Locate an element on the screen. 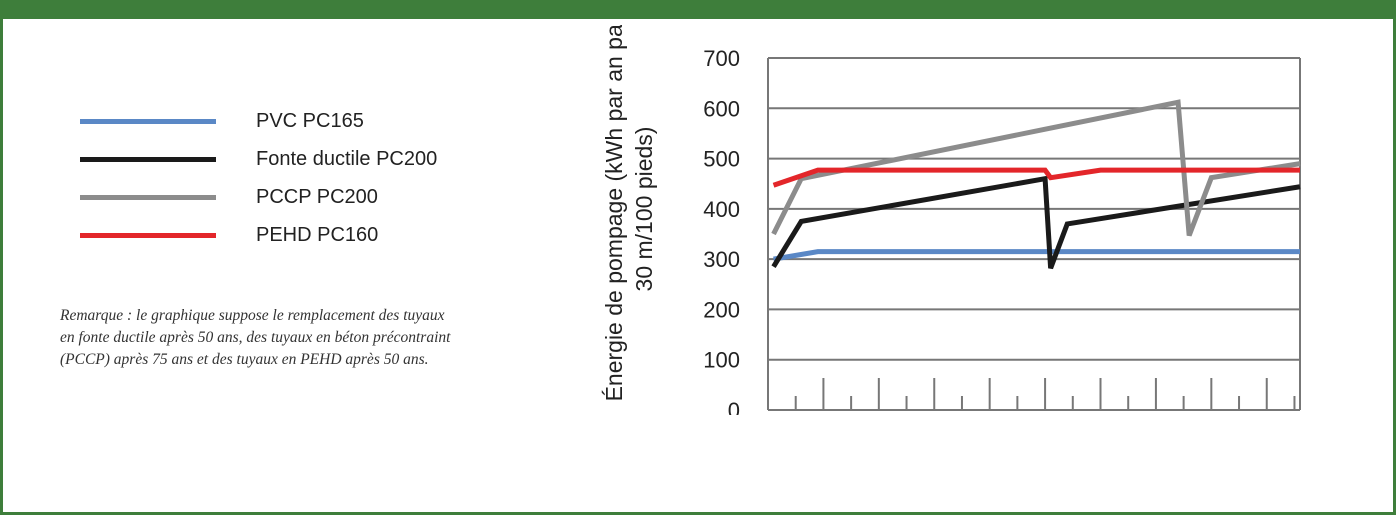 Image resolution: width=1396 pixels, height=515 pixels. y-tick-label-200: 200 is located at coordinates (721, 309).